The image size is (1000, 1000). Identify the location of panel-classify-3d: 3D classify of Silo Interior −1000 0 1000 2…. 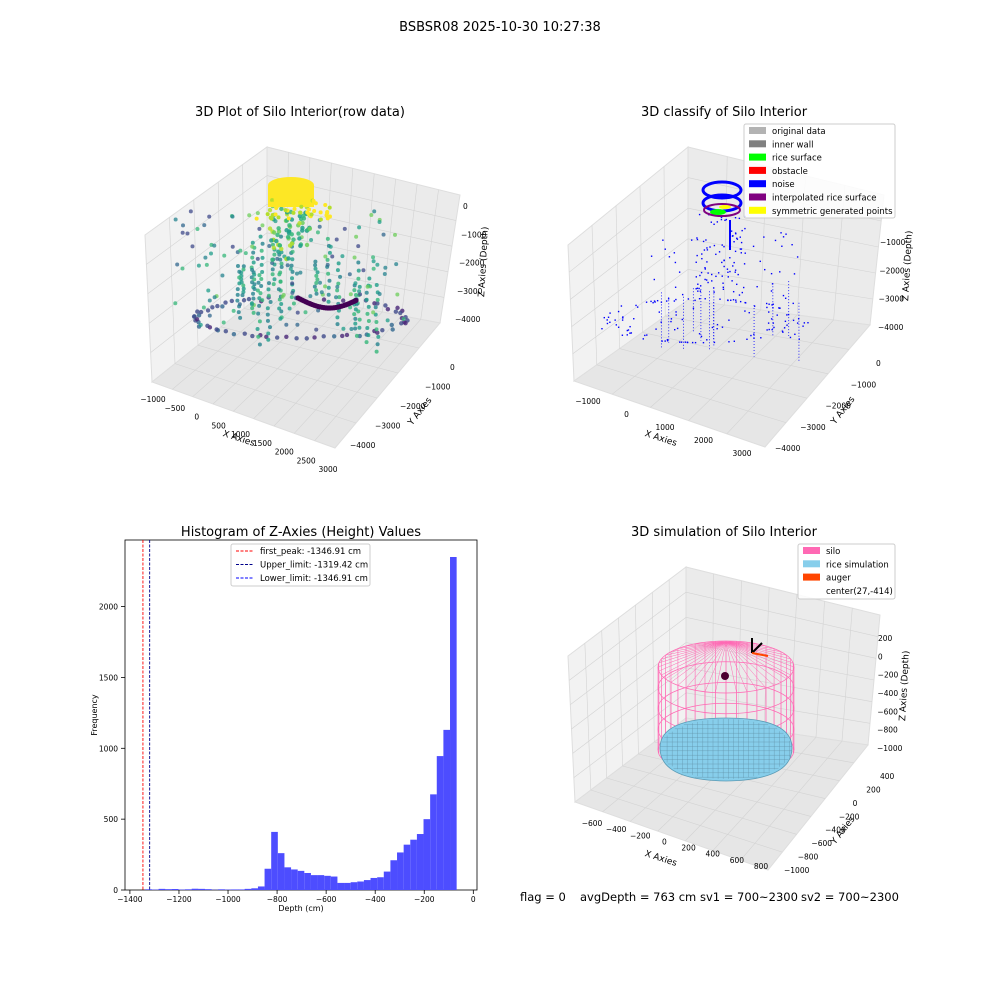
(741, 281).